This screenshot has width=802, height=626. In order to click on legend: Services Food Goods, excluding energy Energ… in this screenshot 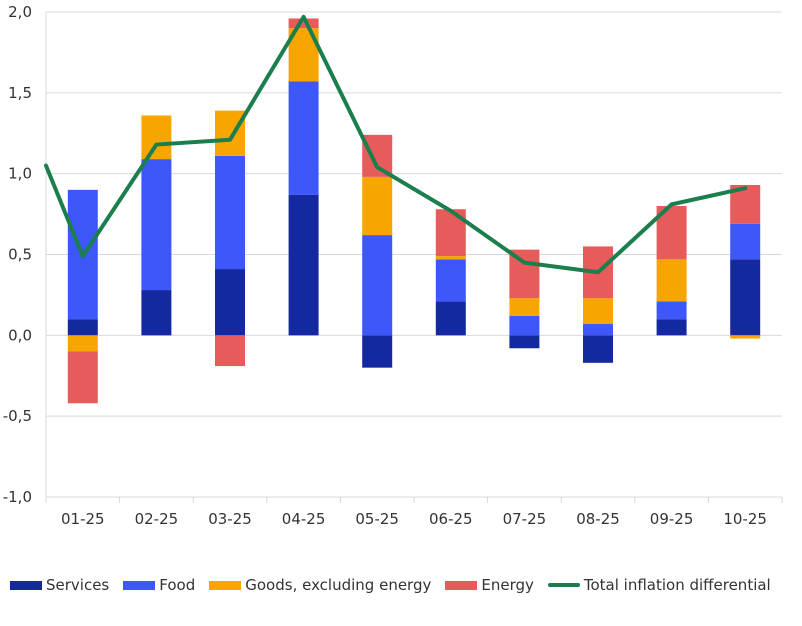, I will do `click(397, 585)`.